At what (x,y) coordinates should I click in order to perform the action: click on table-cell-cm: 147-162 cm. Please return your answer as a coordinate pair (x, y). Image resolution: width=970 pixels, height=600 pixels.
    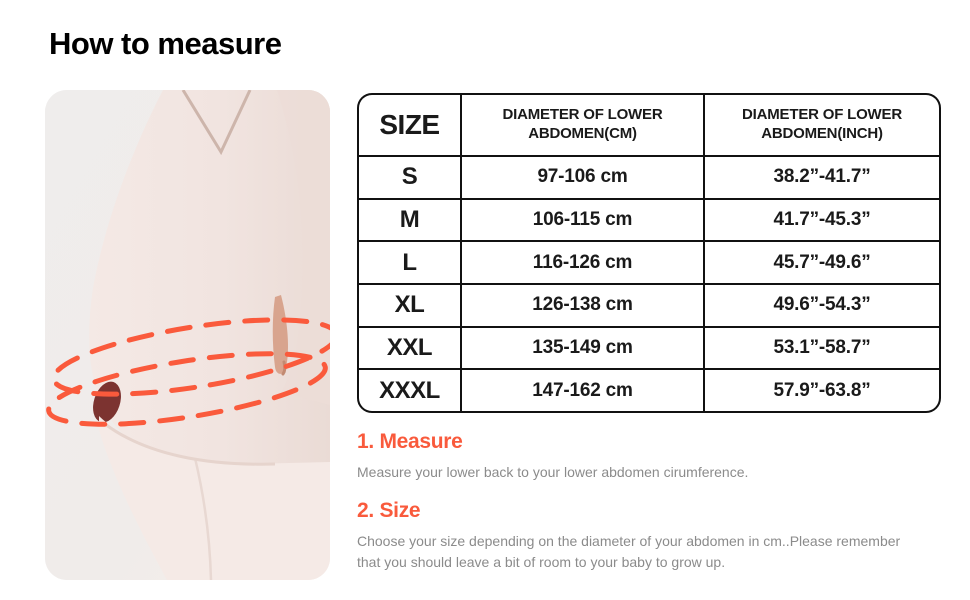
    Looking at the image, I should click on (582, 390).